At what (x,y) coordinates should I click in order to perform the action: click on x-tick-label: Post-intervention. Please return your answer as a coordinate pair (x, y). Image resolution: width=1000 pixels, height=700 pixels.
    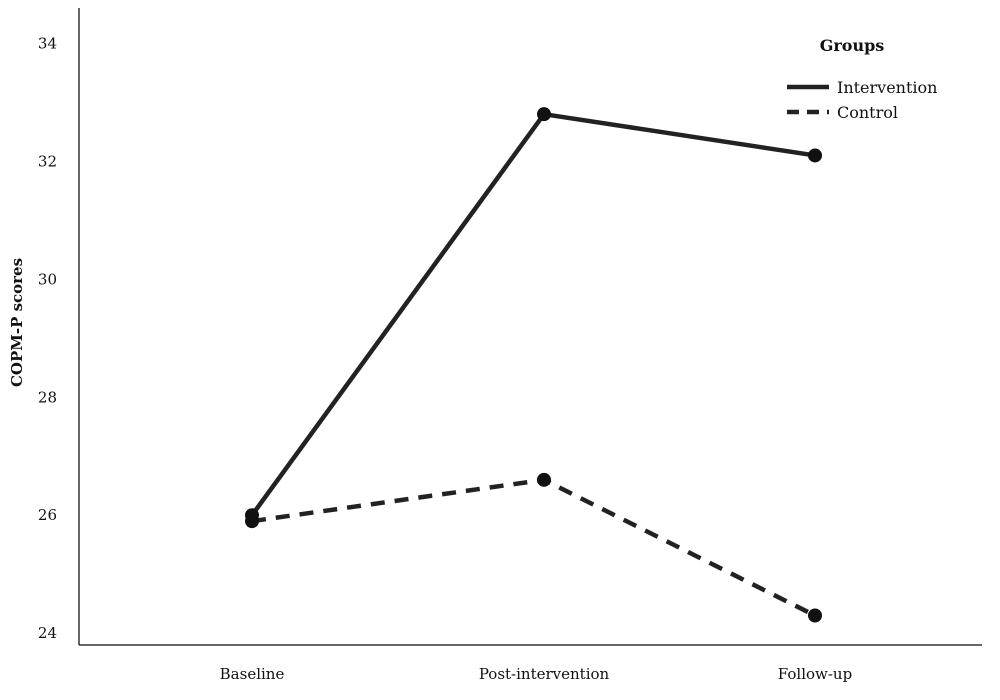
    Looking at the image, I should click on (544, 674).